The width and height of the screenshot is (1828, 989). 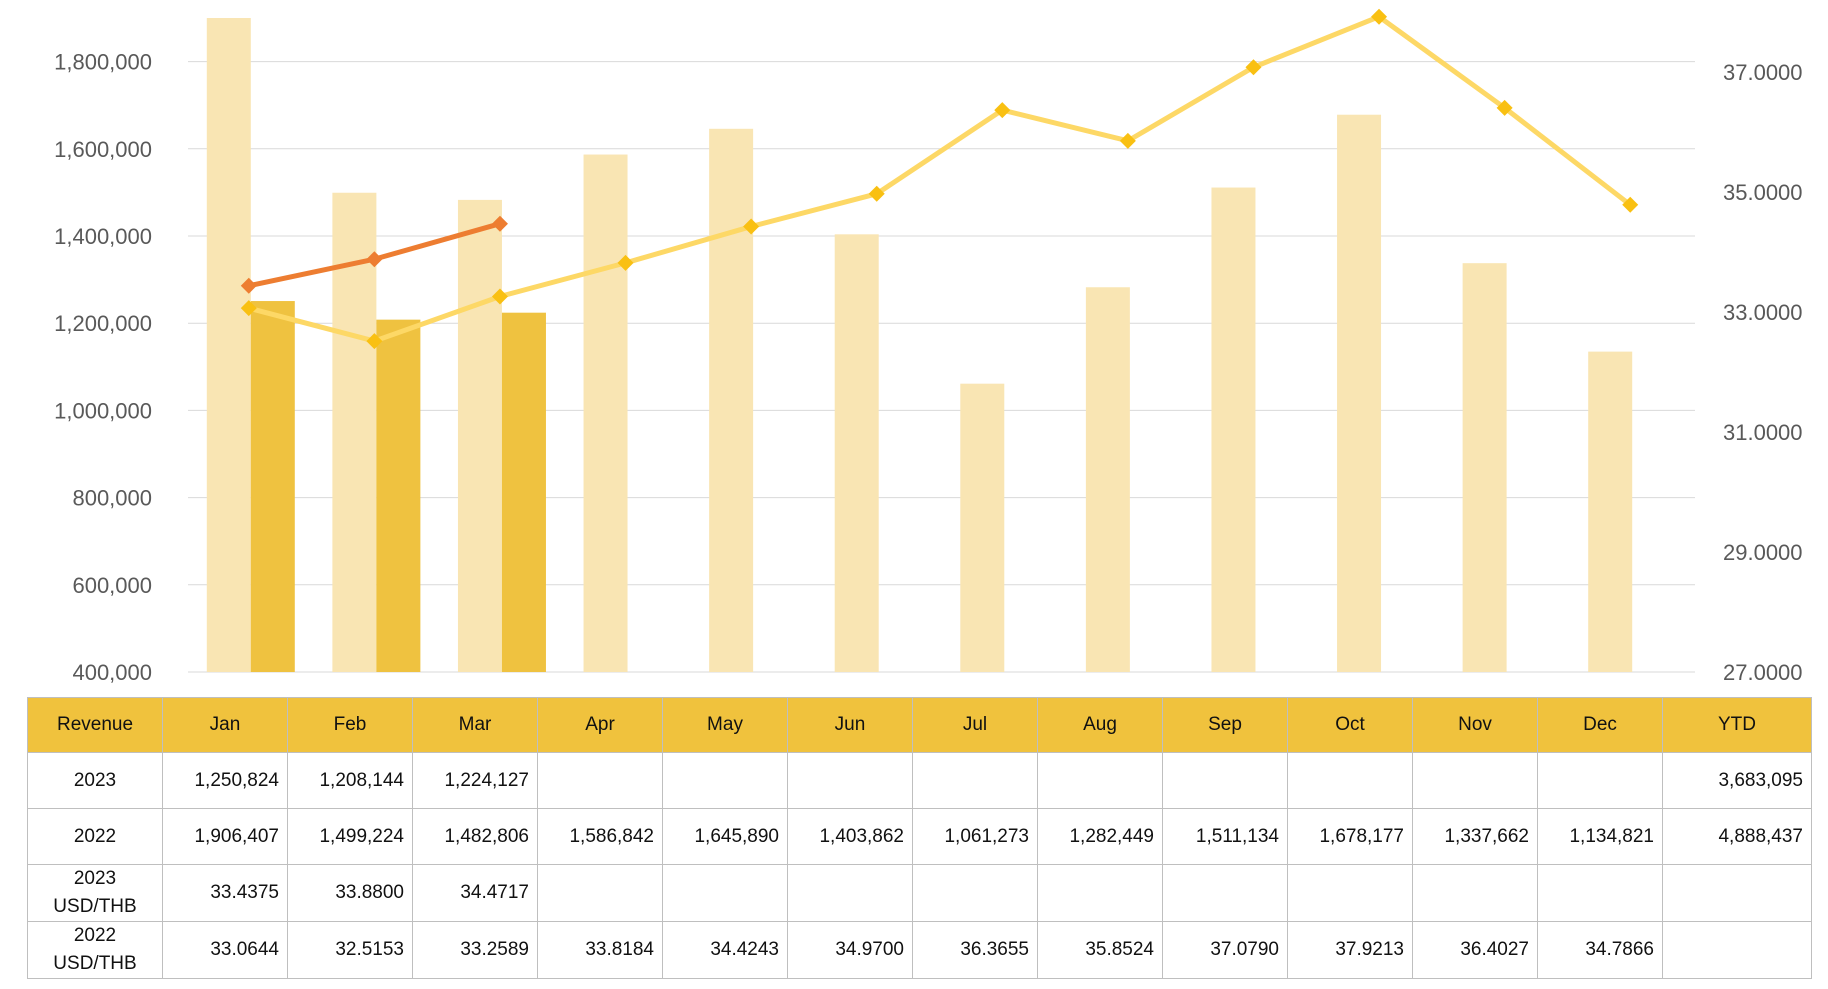 What do you see at coordinates (1763, 192) in the screenshot?
I see `y-right-tick-label: 35.0000` at bounding box center [1763, 192].